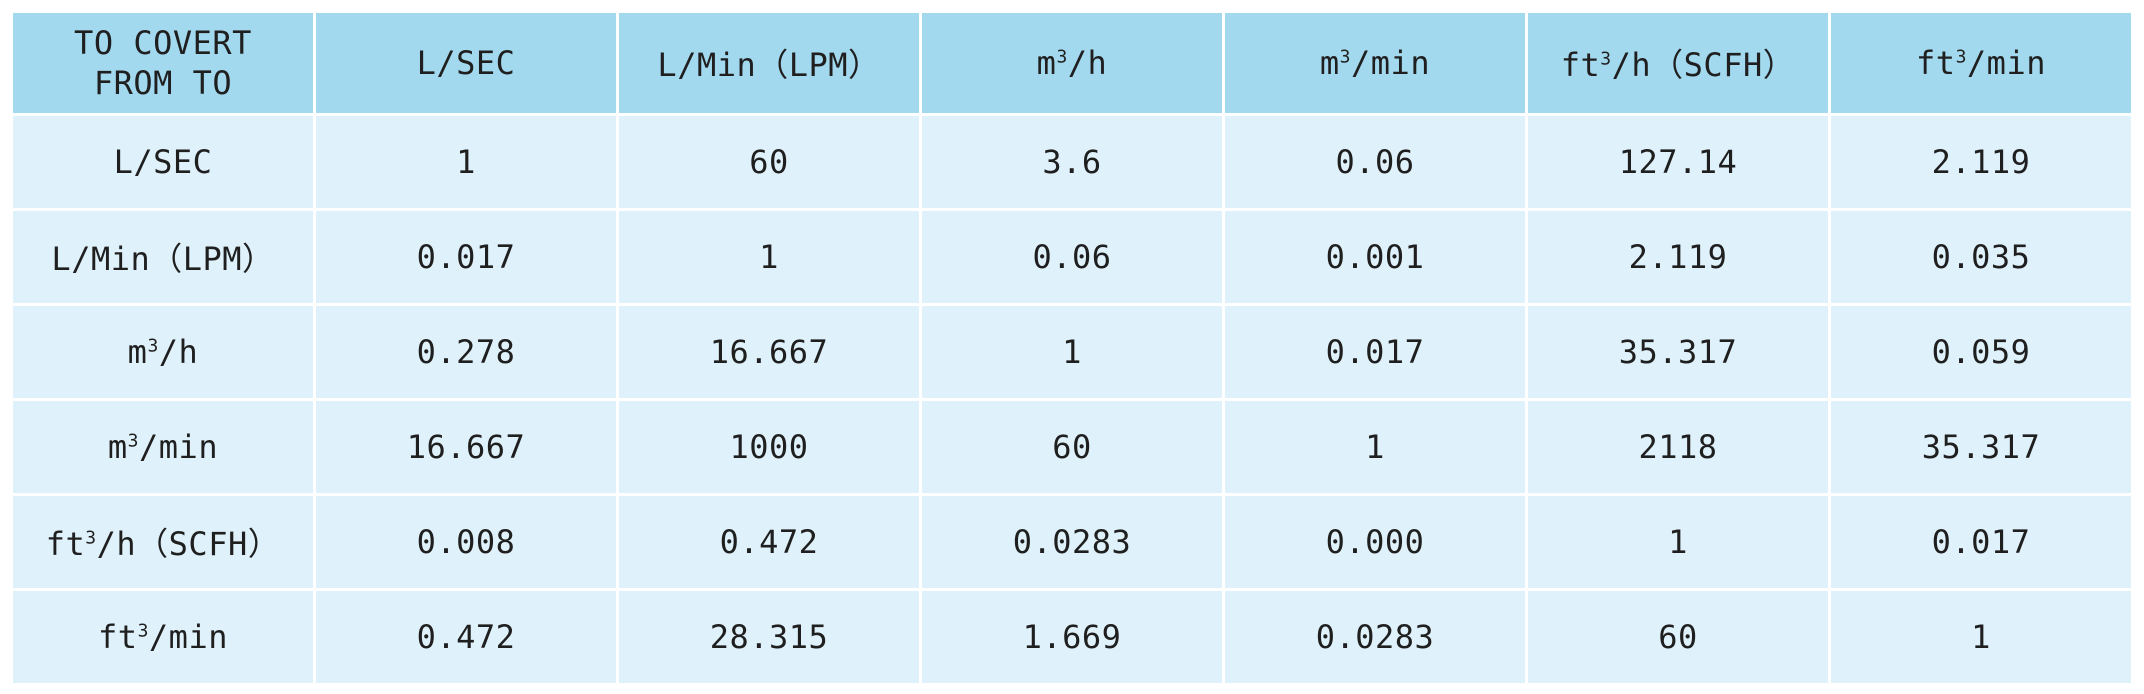  I want to click on value-cell: 0.001, so click(1375, 257).